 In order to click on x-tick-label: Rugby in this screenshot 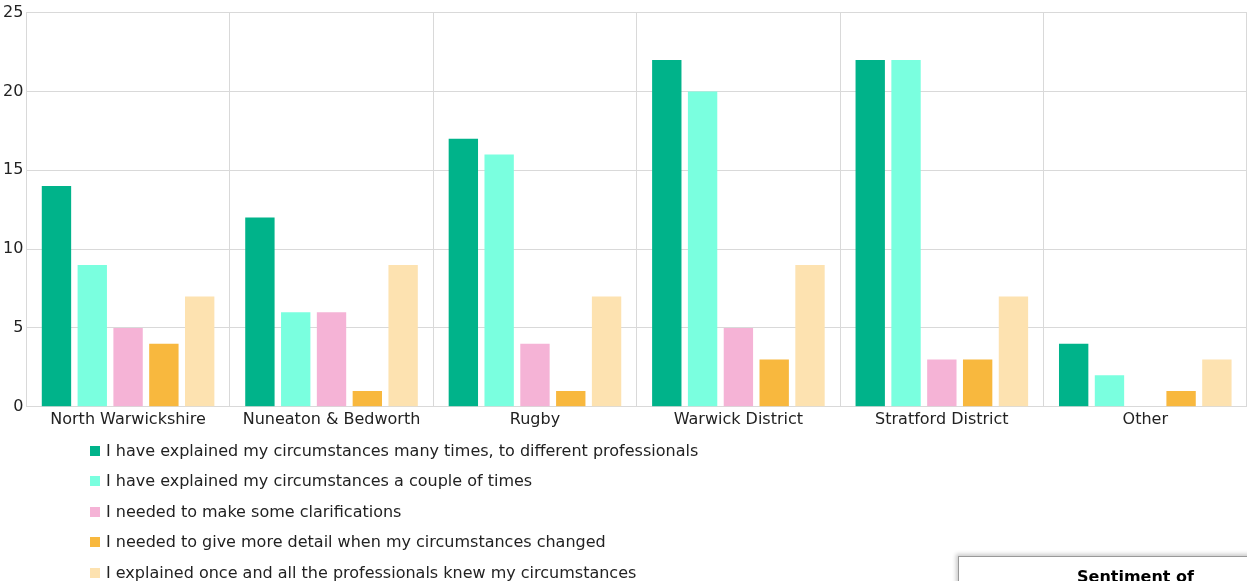, I will do `click(535, 418)`.